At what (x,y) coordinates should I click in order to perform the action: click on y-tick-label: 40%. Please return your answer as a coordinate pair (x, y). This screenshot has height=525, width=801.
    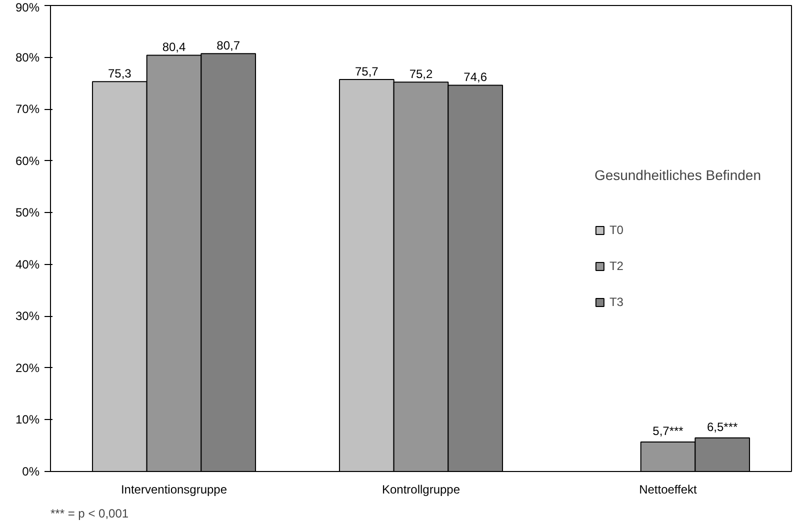
    Looking at the image, I should click on (27, 264).